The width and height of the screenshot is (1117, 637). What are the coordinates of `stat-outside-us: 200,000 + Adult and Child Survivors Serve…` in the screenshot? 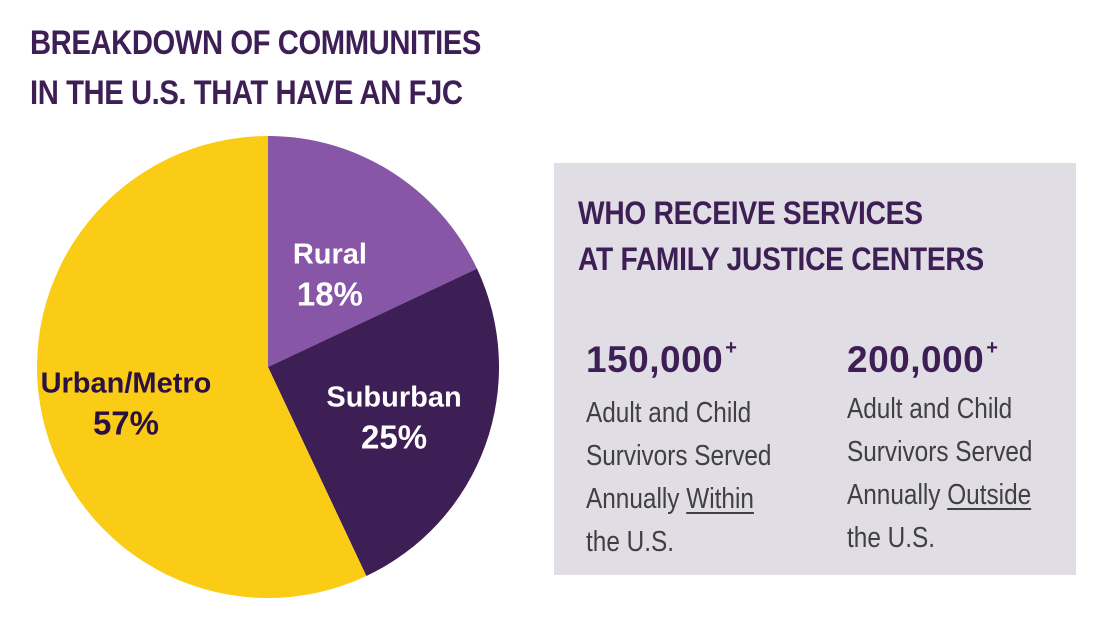 It's located at (957, 444).